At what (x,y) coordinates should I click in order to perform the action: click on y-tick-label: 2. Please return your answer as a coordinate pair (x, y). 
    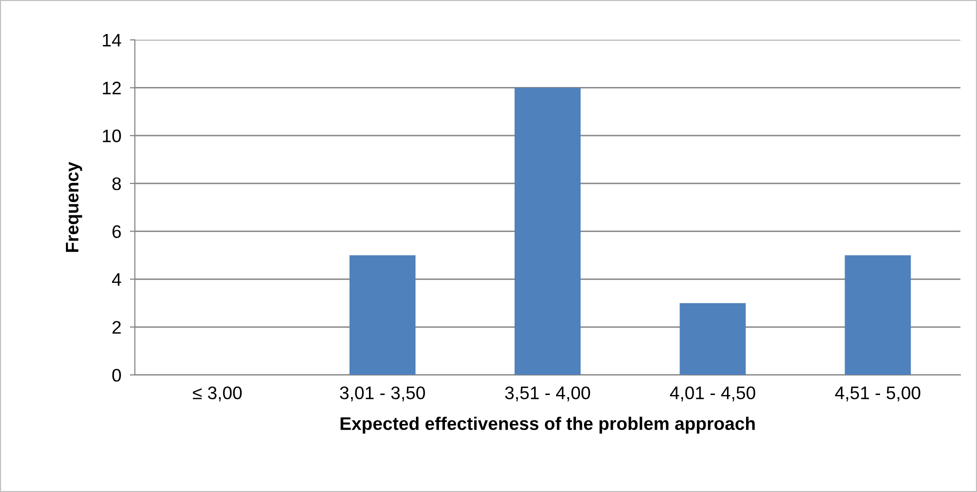
    Looking at the image, I should click on (116, 327).